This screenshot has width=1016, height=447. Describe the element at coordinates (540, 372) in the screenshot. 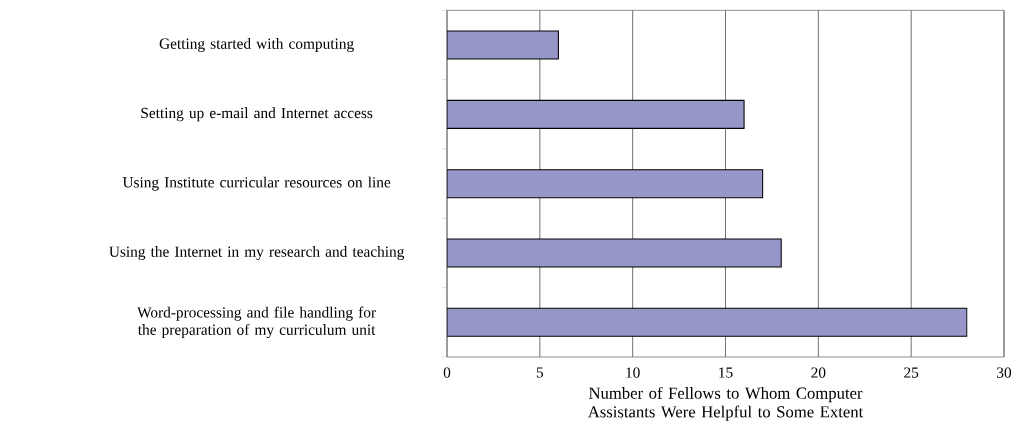

I see `x-tick-label: 5` at that location.